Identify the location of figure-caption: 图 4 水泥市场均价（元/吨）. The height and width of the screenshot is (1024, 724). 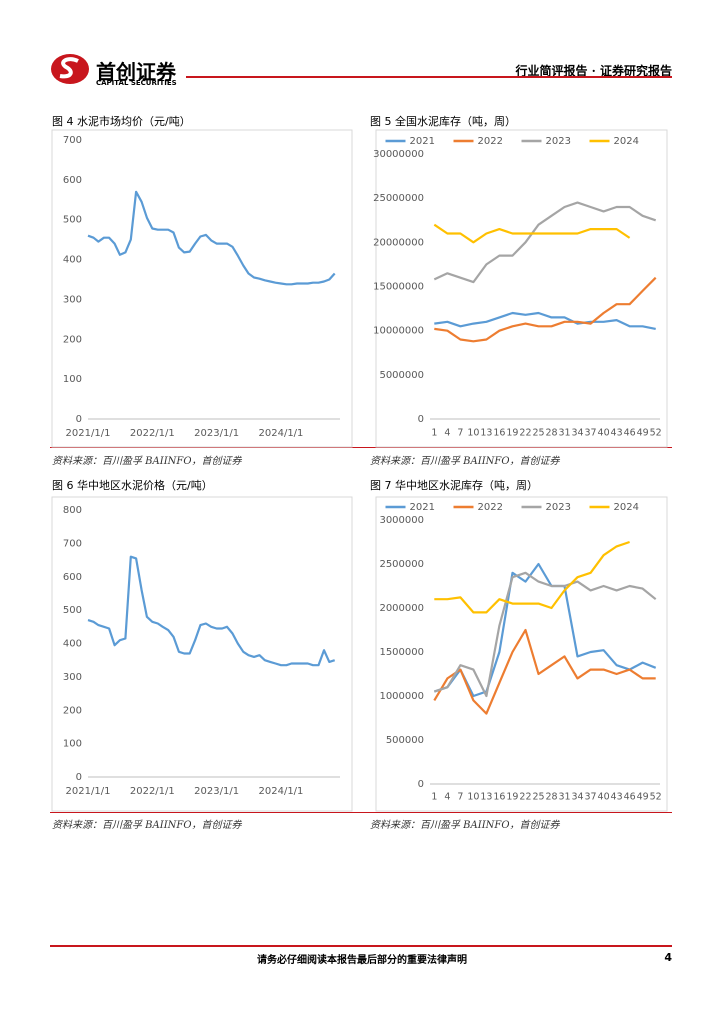
(121, 121).